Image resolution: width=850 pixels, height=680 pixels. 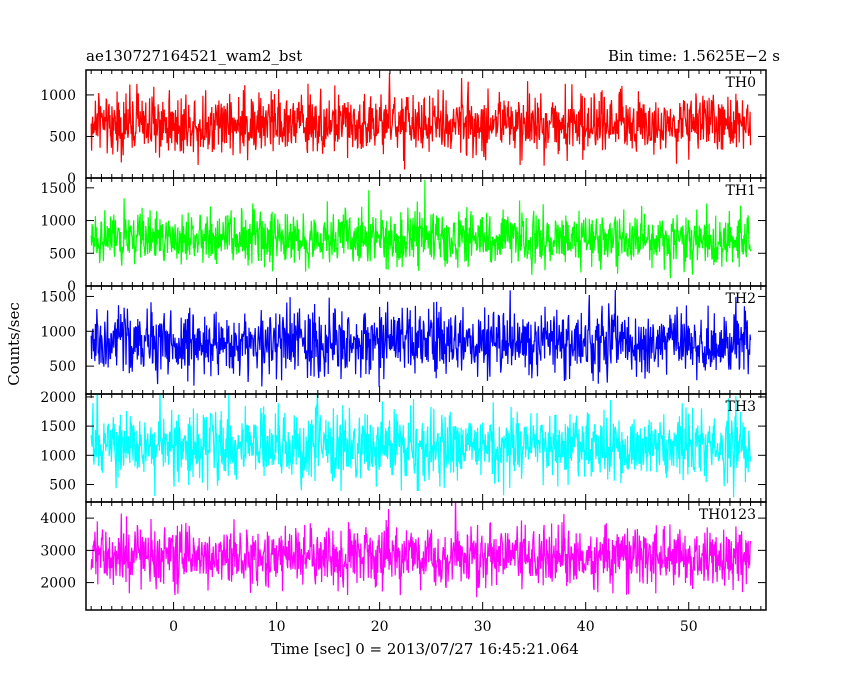 What do you see at coordinates (694, 56) in the screenshot?
I see `bin-time-label: Bin time: 1.5625E−2 s` at bounding box center [694, 56].